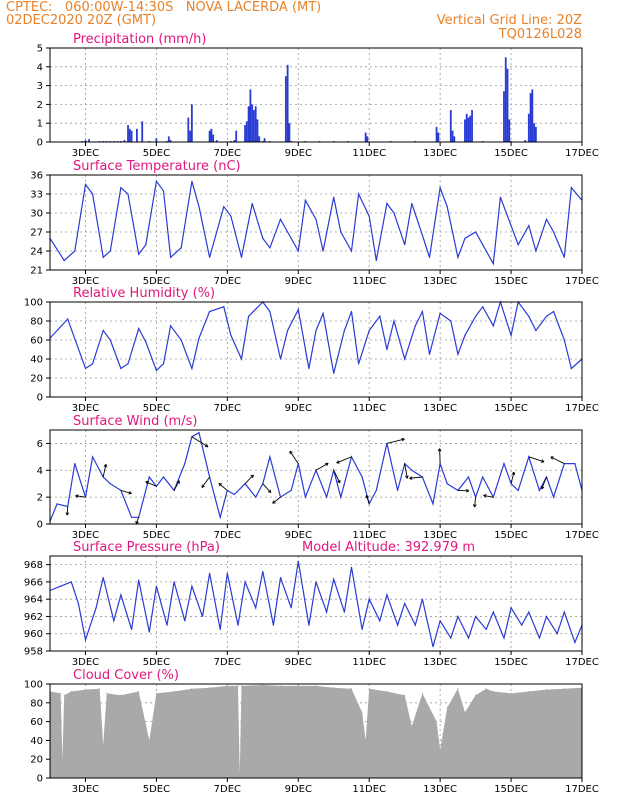  What do you see at coordinates (36, 341) in the screenshot?
I see `y-tick-label: 60` at bounding box center [36, 341].